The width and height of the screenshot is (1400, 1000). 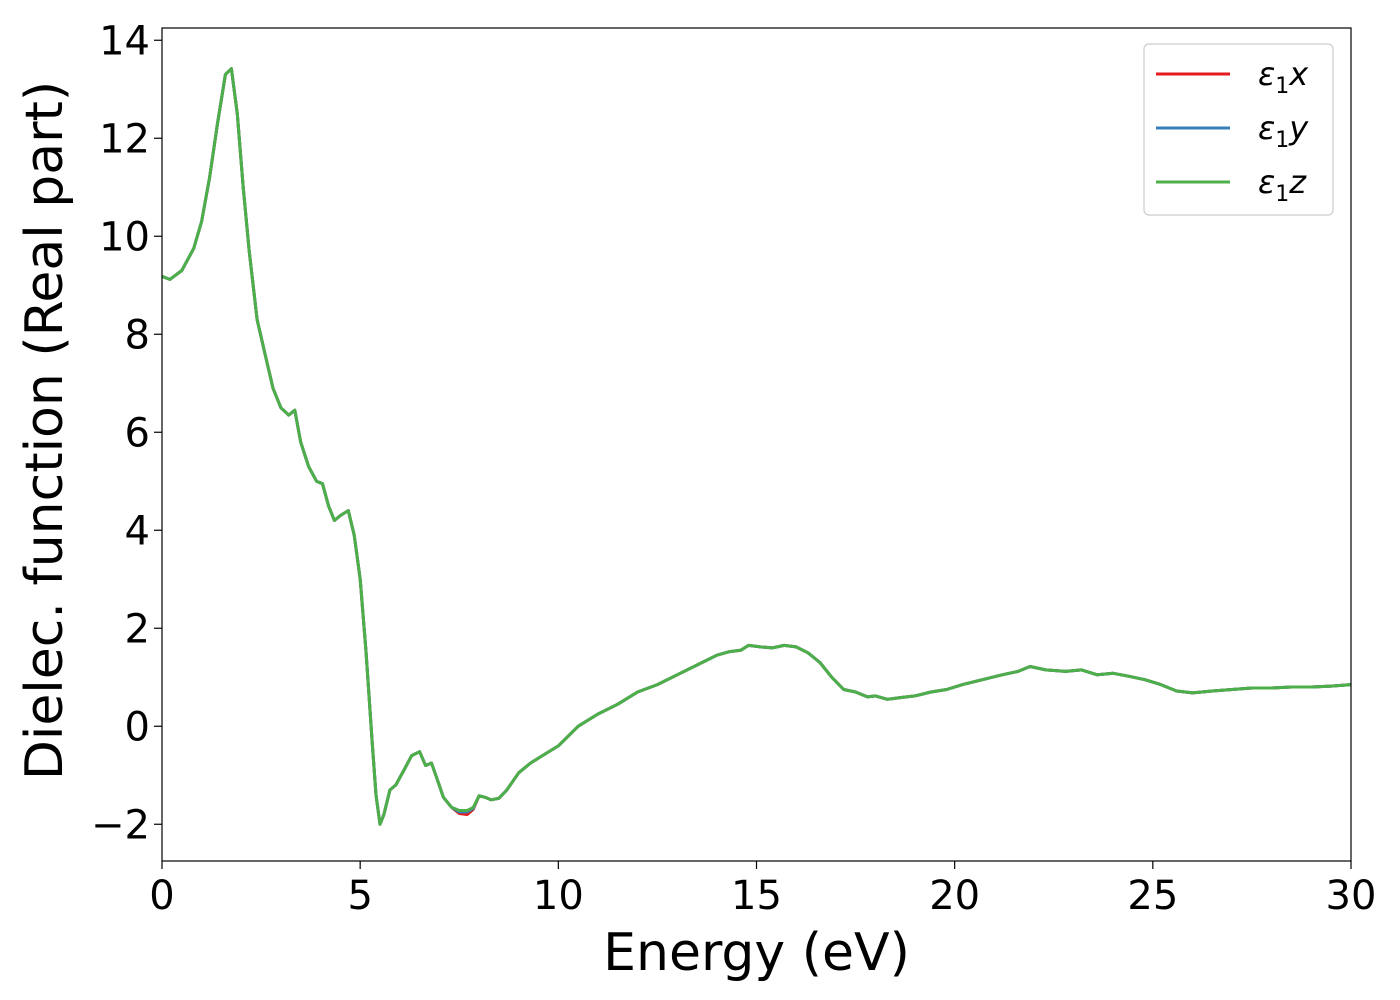 What do you see at coordinates (756, 953) in the screenshot?
I see `x-axis-title: Energy (eV)` at bounding box center [756, 953].